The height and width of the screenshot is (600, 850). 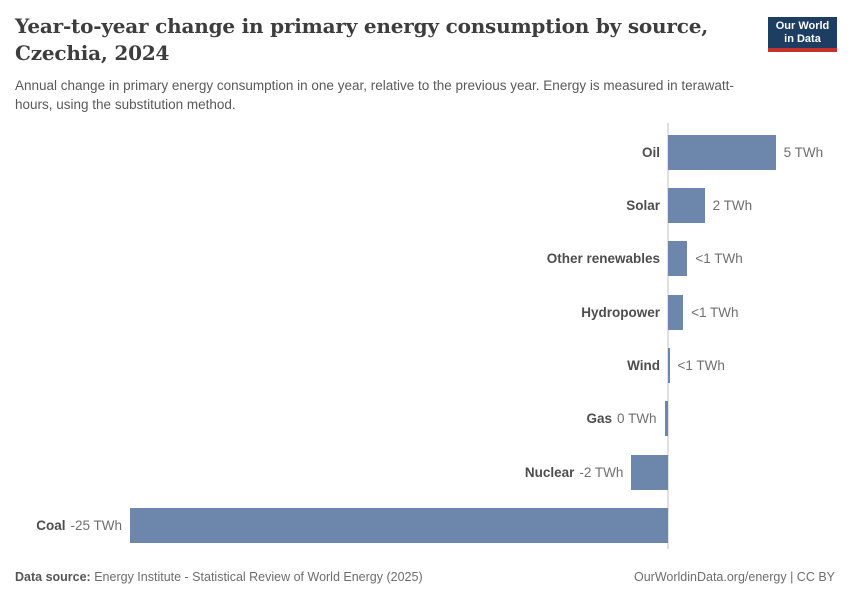 I want to click on bar-category-label: Solar, so click(x=643, y=205).